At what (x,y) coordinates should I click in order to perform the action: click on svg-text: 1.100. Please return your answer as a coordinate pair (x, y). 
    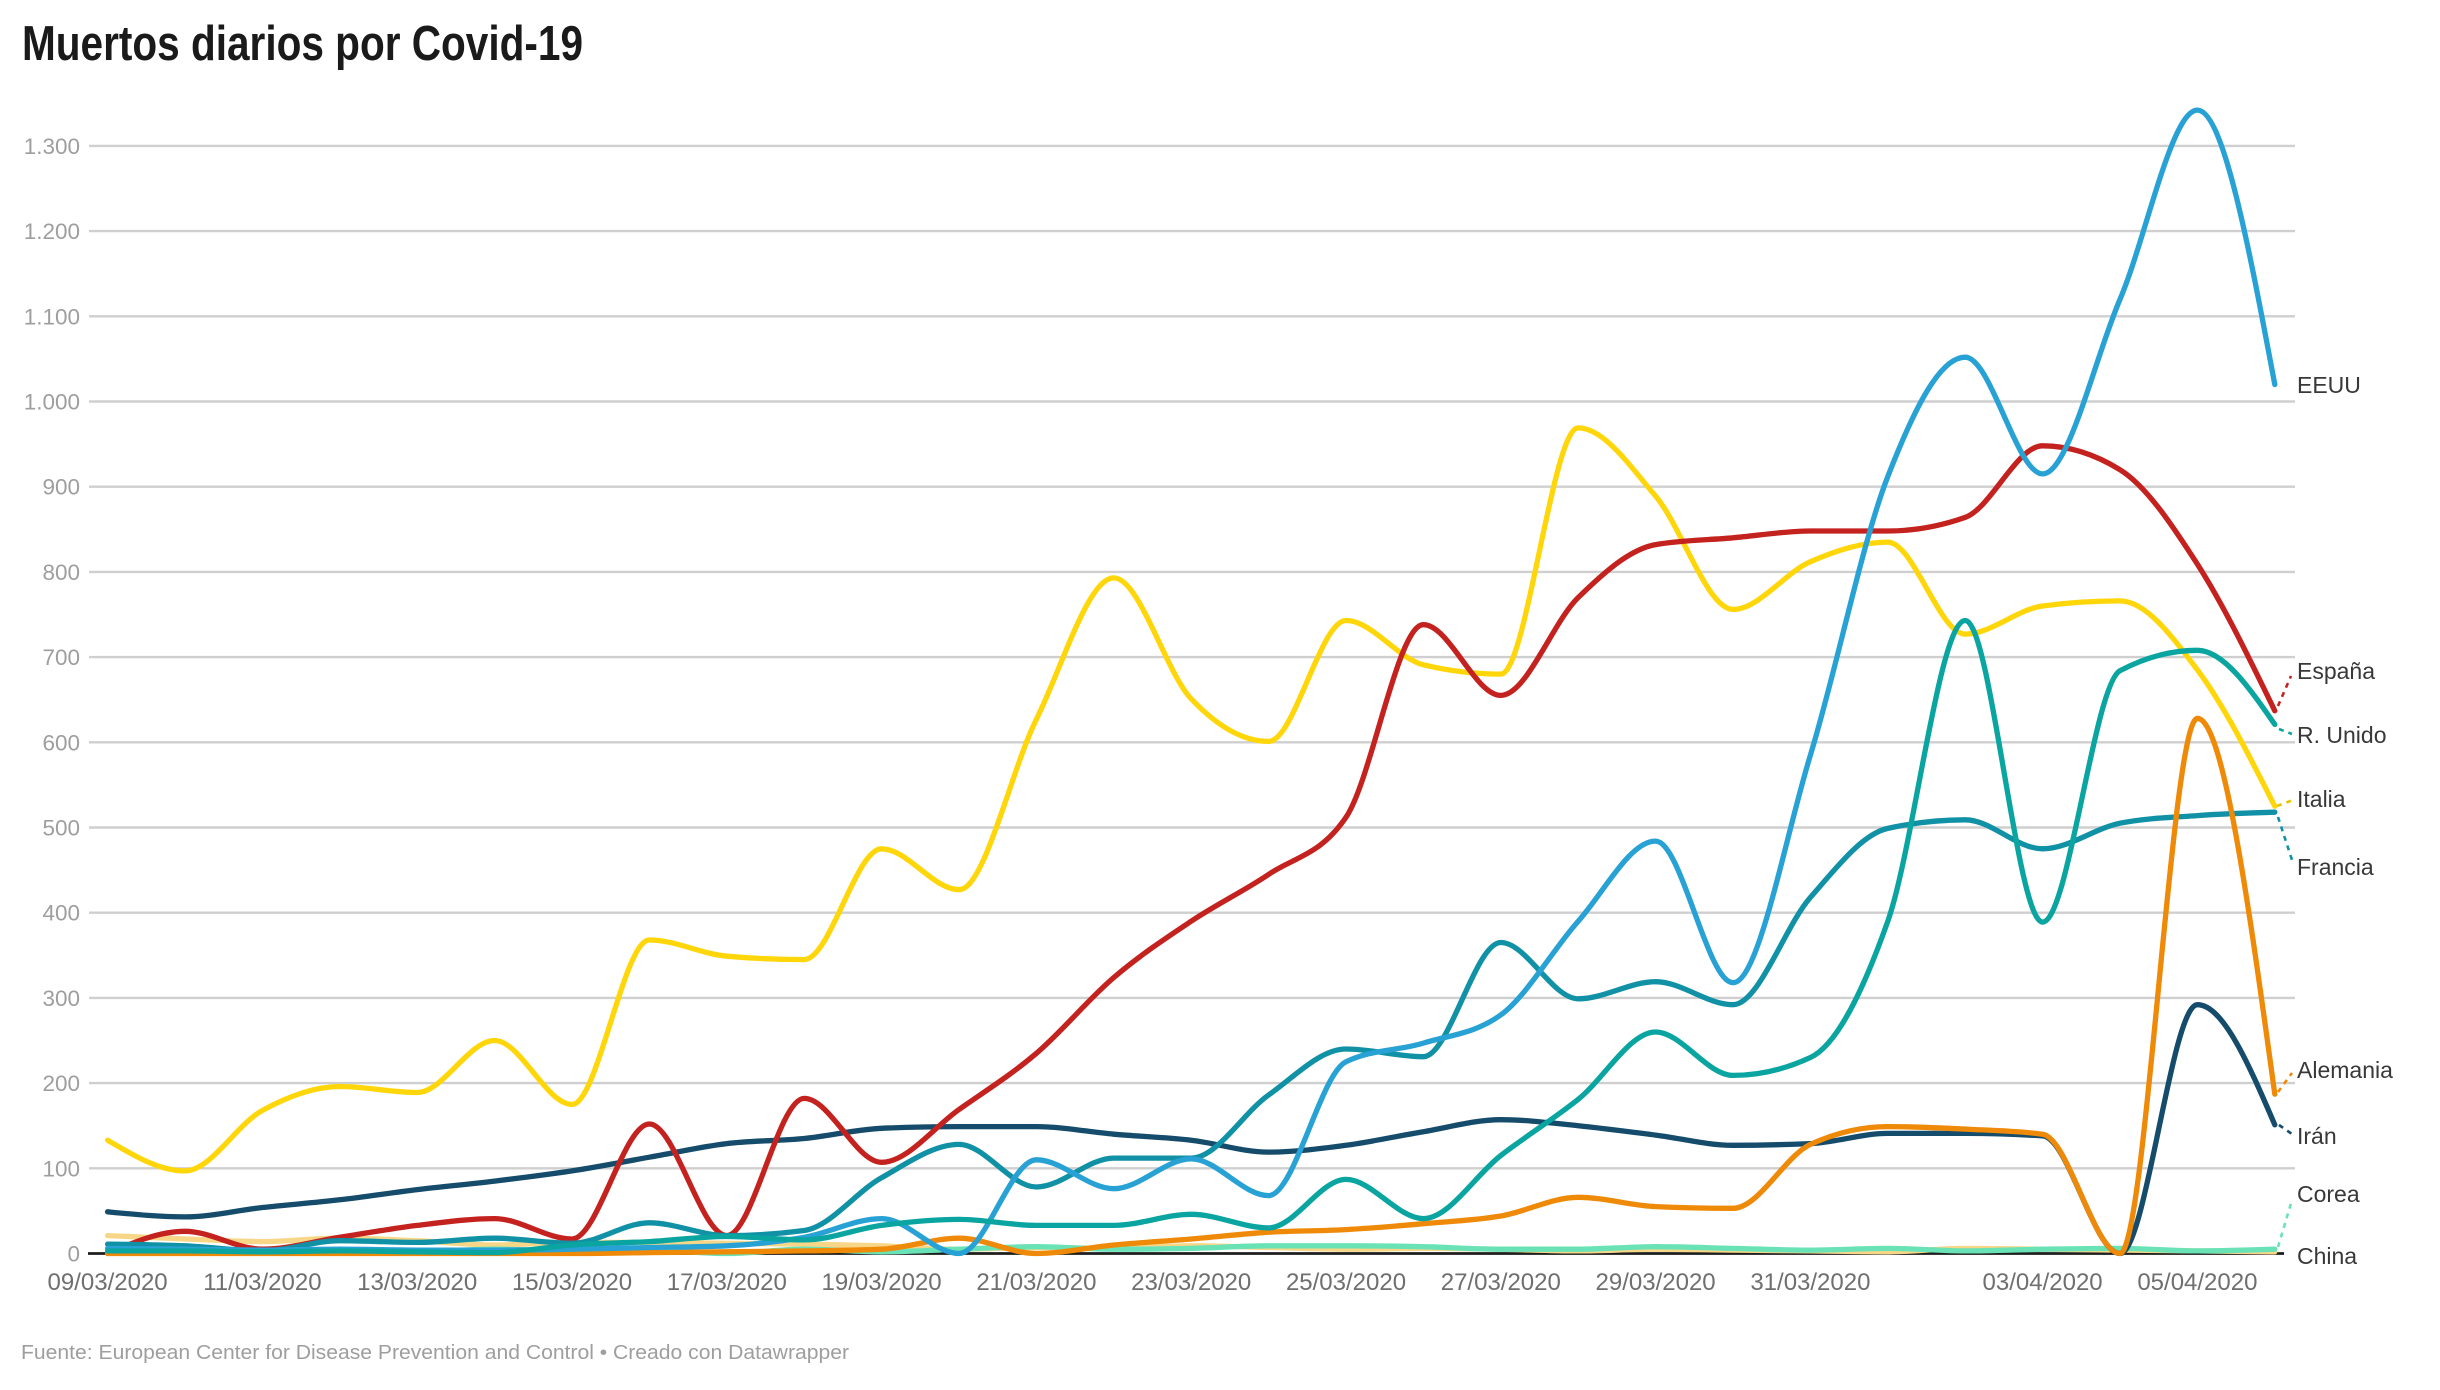
    Looking at the image, I should click on (52, 316).